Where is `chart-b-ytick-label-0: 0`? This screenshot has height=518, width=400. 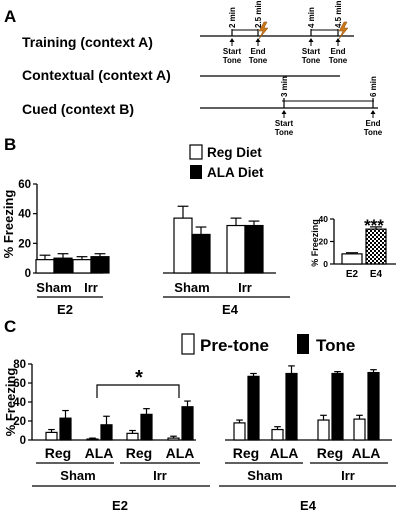
chart-b-ytick-label-0: 0 is located at coordinates (28, 274).